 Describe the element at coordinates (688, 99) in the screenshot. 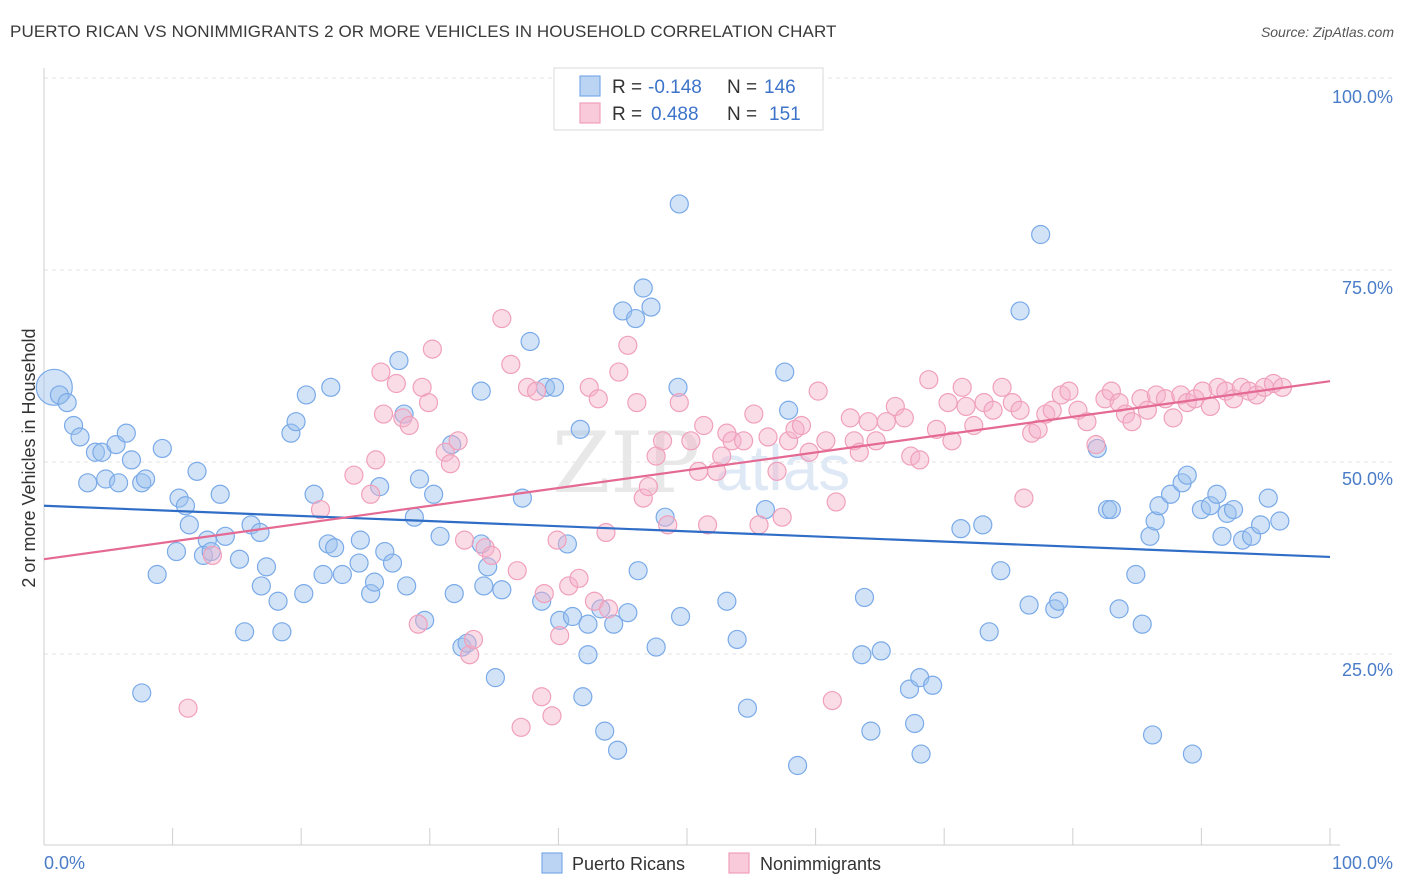

I see `legend-box: R = -0.148 N = 146 R = 0.488 N = 151` at that location.